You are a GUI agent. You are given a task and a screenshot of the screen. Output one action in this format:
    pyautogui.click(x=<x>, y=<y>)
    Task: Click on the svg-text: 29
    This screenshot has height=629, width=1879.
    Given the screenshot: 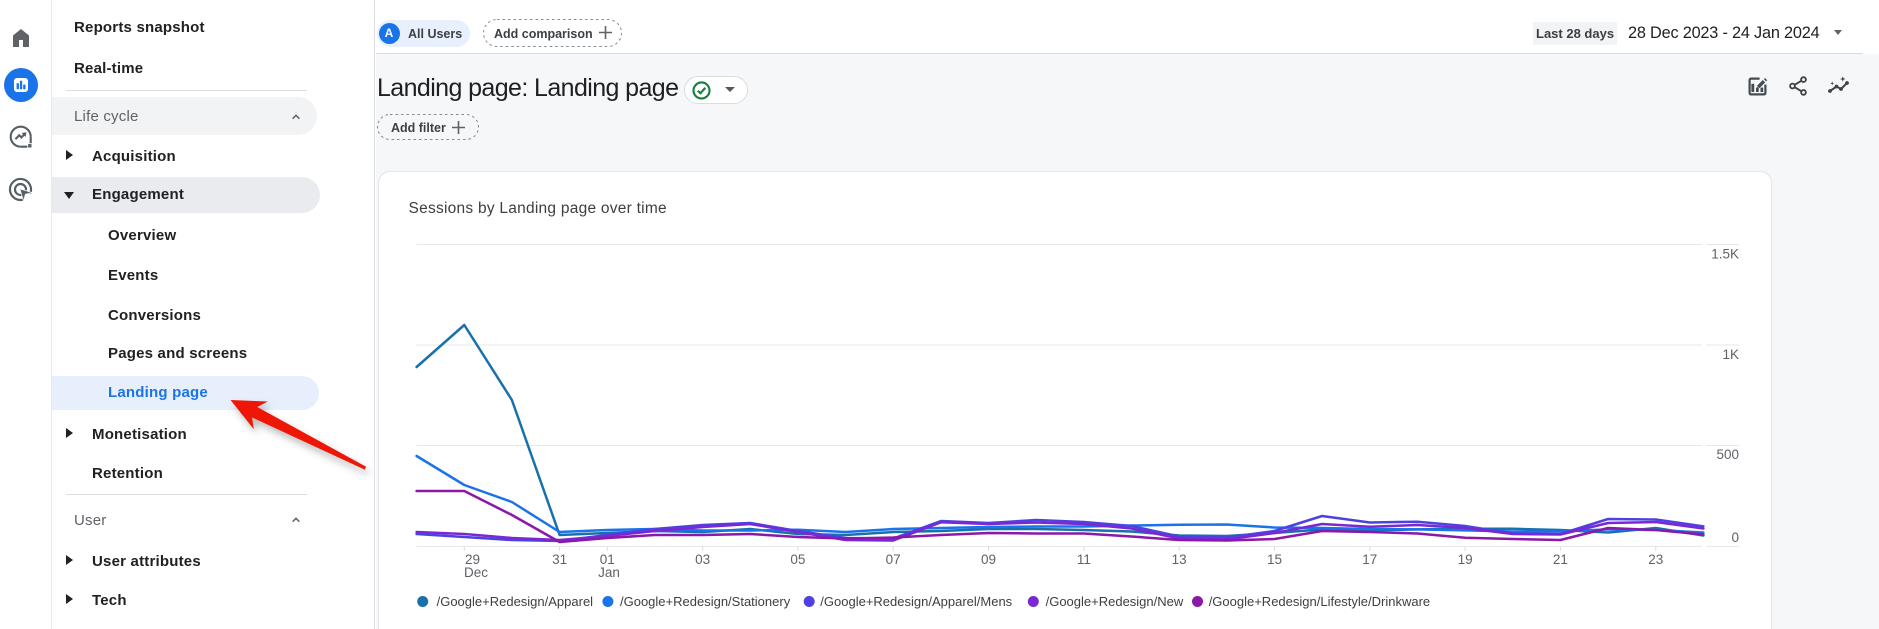 What is the action you would take?
    pyautogui.click(x=472, y=559)
    